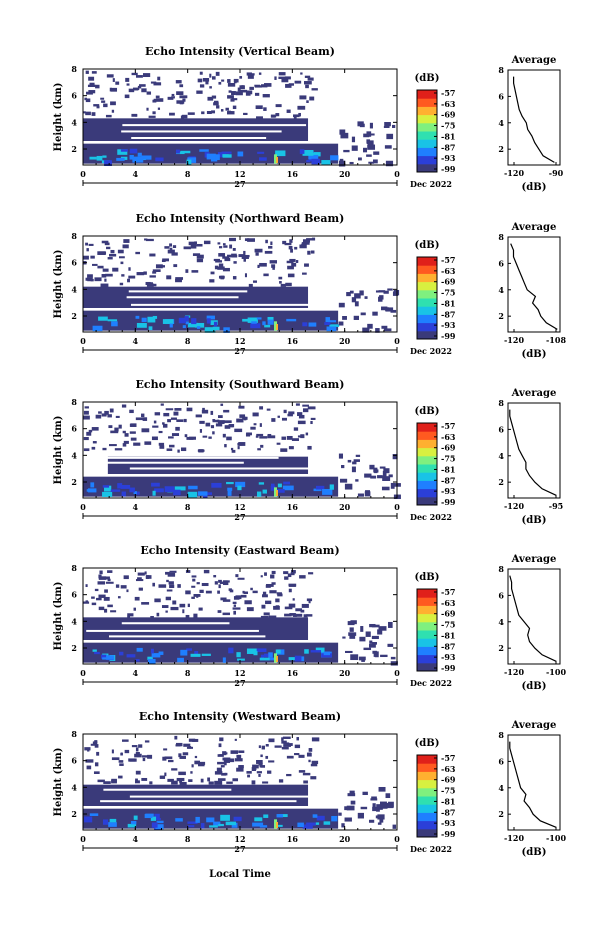 Image resolution: width=613 pixels, height=933 pixels. Describe the element at coordinates (74, 429) in the screenshot. I see `y-tick-label: 6` at that location.